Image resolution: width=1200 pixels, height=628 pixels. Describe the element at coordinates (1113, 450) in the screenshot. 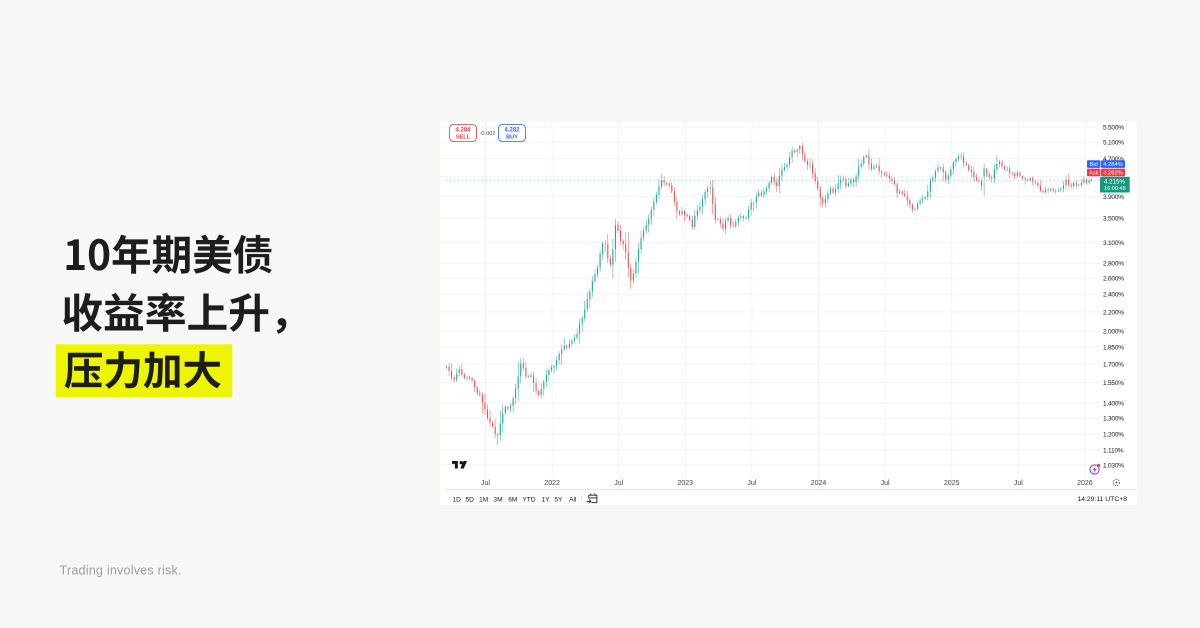

I see `svg-text: 1.110%` at that location.